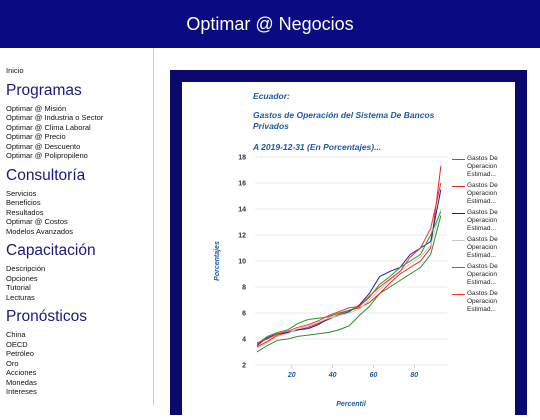  What do you see at coordinates (23, 202) in the screenshot?
I see `nav-link: Beneficios` at bounding box center [23, 202].